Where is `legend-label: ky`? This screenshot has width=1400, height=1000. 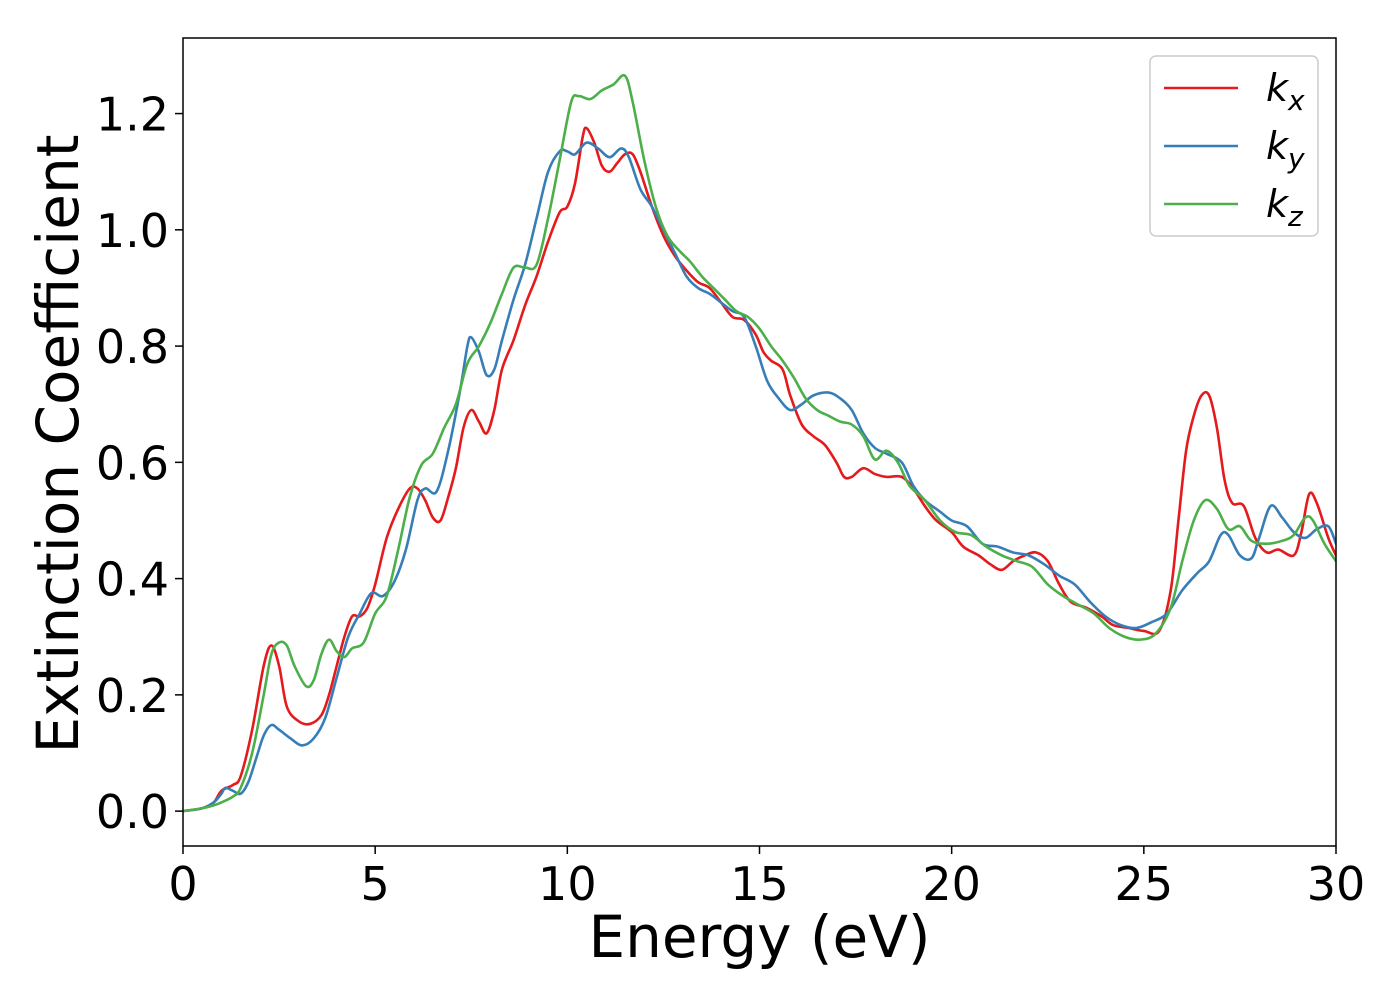
legend-label: ky is located at coordinates (1285, 149).